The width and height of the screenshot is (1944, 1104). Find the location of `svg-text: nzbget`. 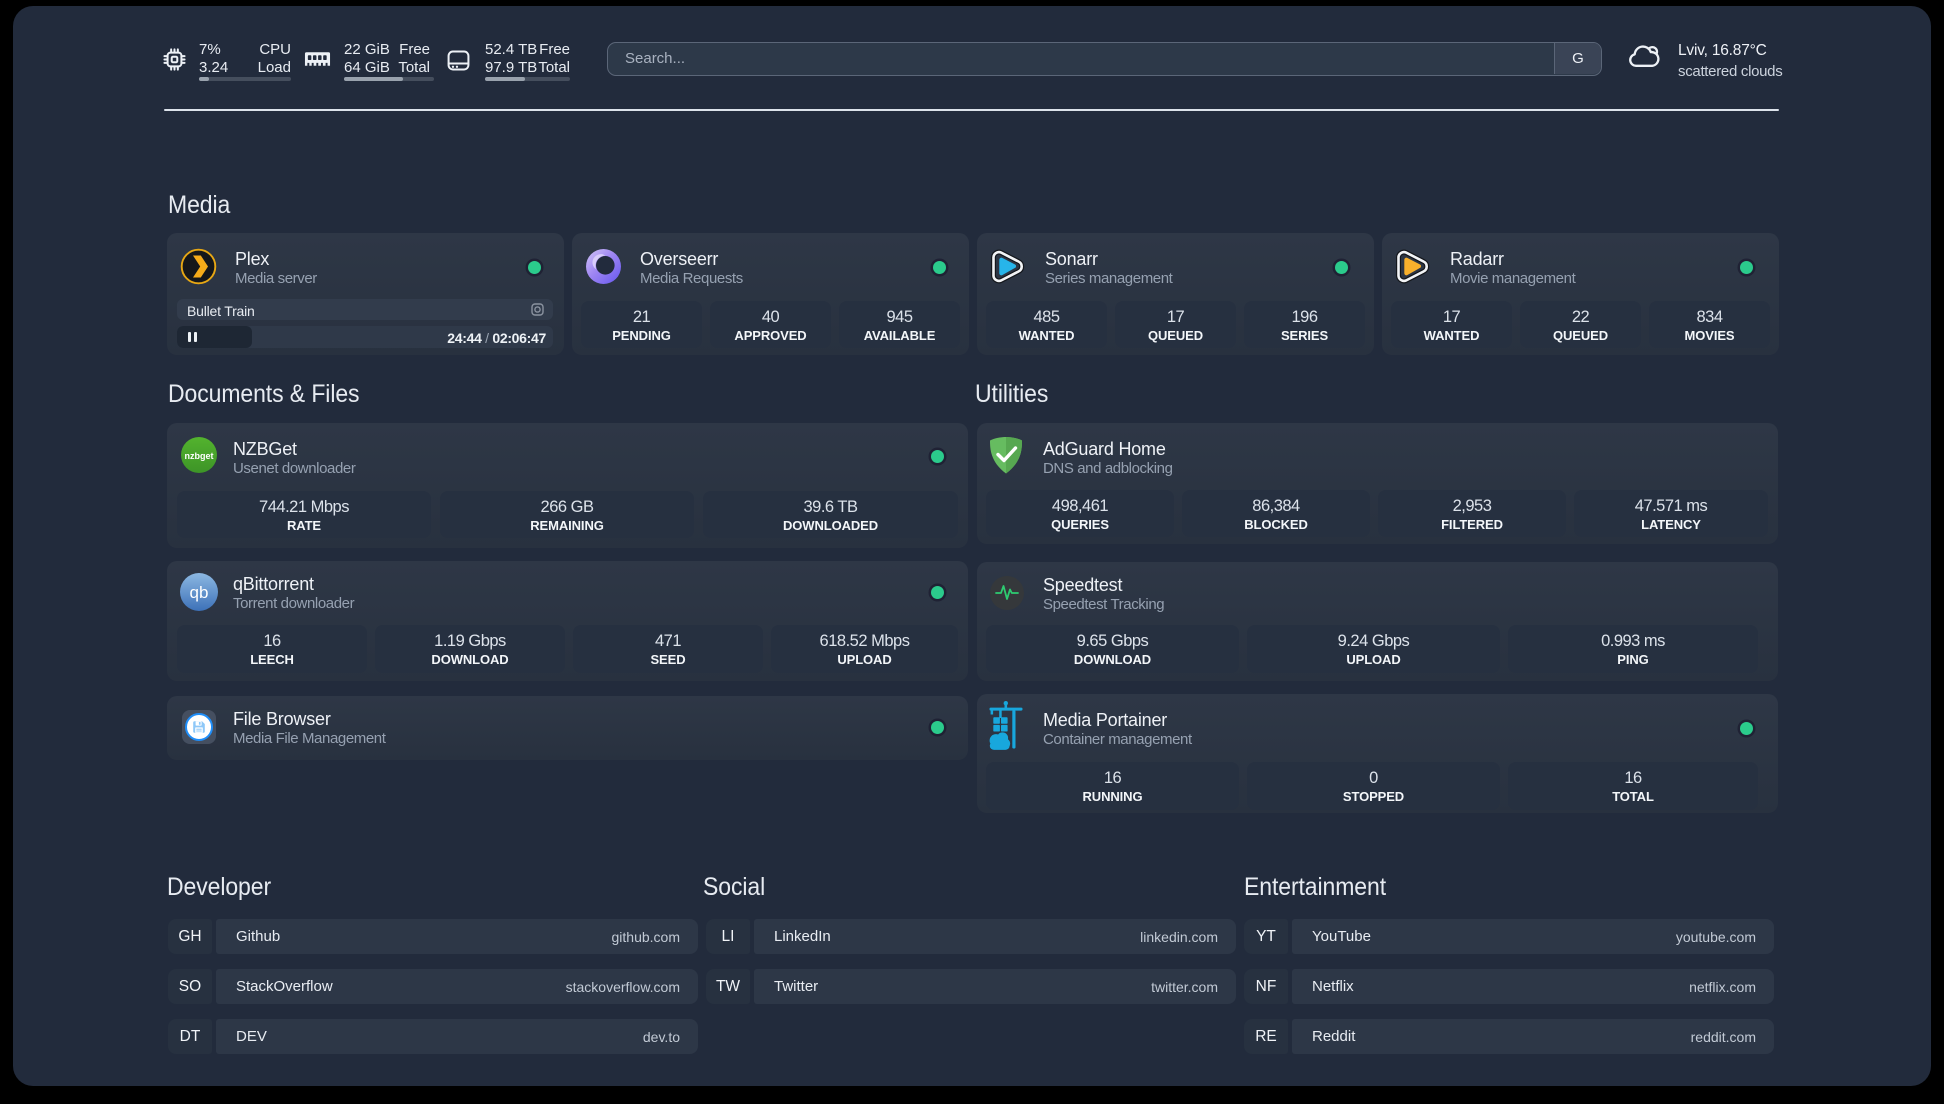

svg-text: nzbget is located at coordinates (199, 456).